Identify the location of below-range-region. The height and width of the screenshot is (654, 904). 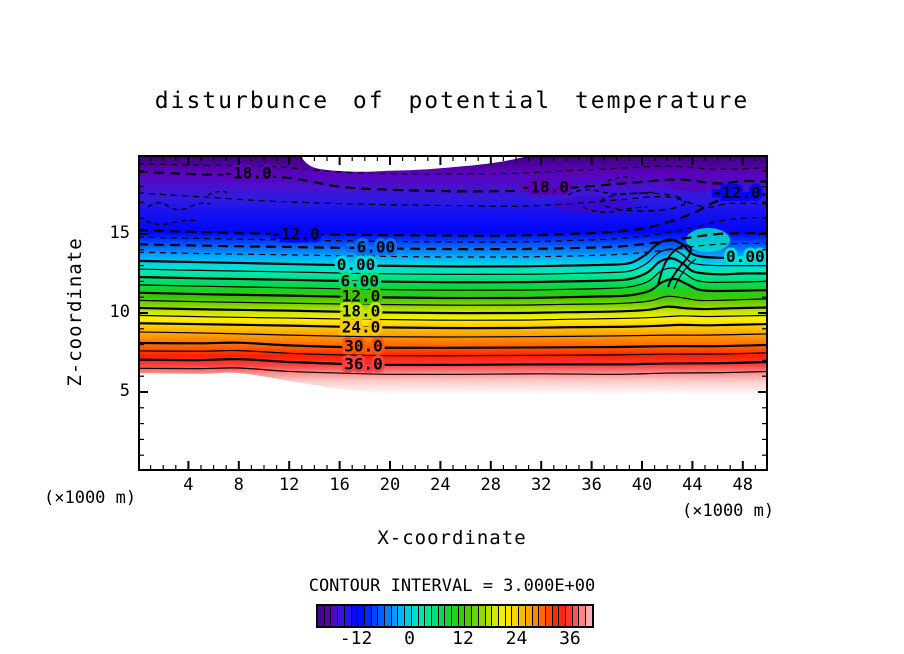
(453, 421).